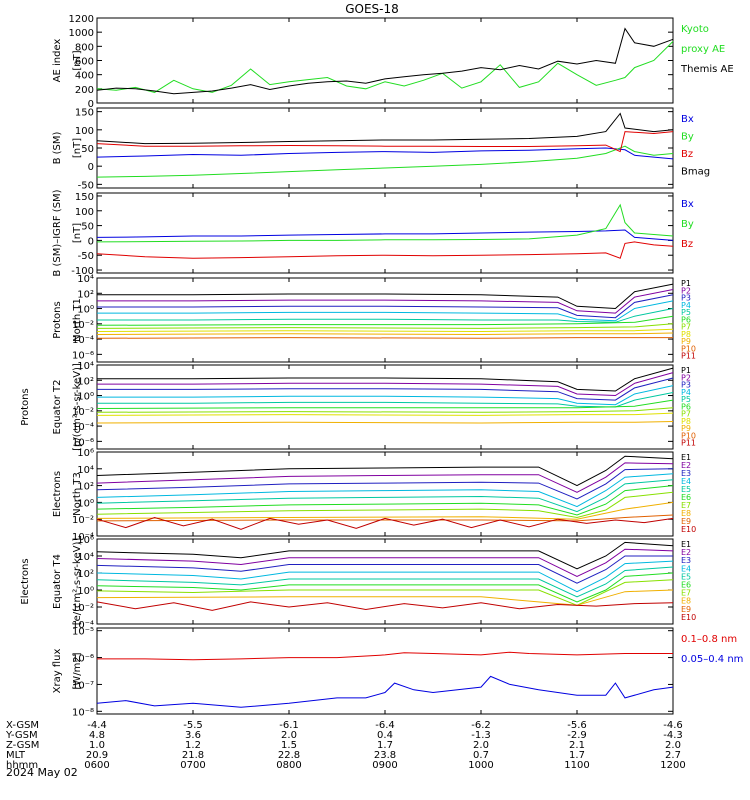  Describe the element at coordinates (695, 172) in the screenshot. I see `legend-label: Bmag` at that location.